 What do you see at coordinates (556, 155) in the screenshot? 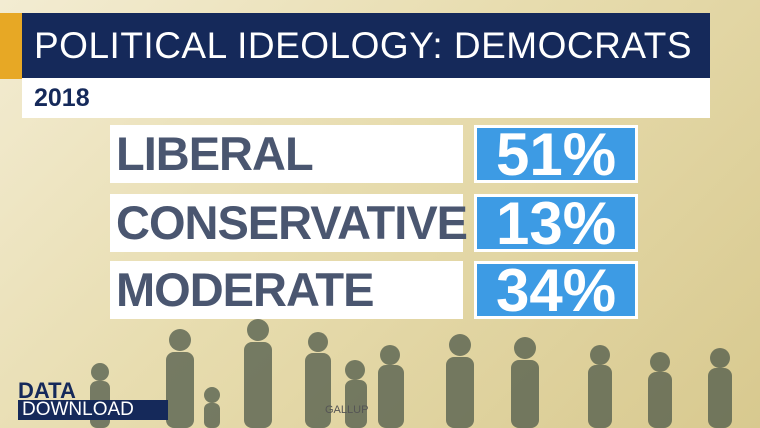
I see `row-value: 51%` at bounding box center [556, 155].